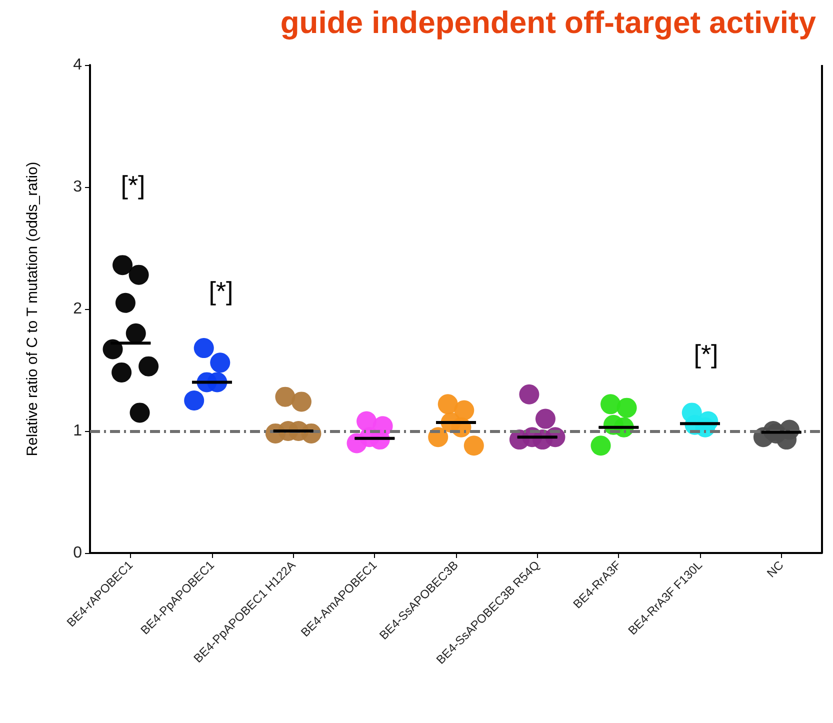 This screenshot has width=833, height=723. I want to click on y-tick-label: 3, so click(77, 187).